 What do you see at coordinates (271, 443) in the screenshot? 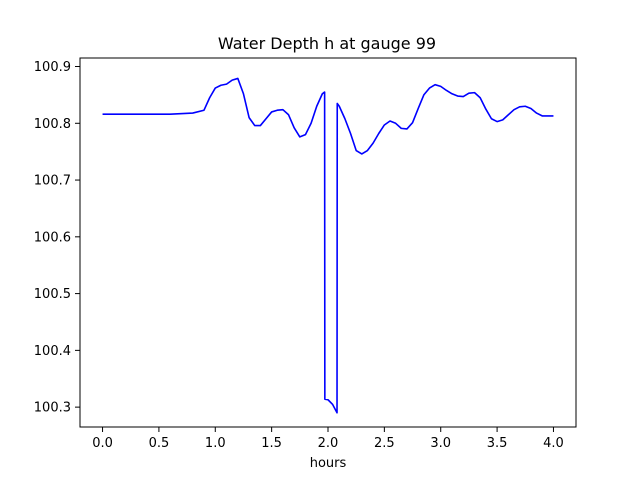
I see `x-tick-label: 1.5` at bounding box center [271, 443].